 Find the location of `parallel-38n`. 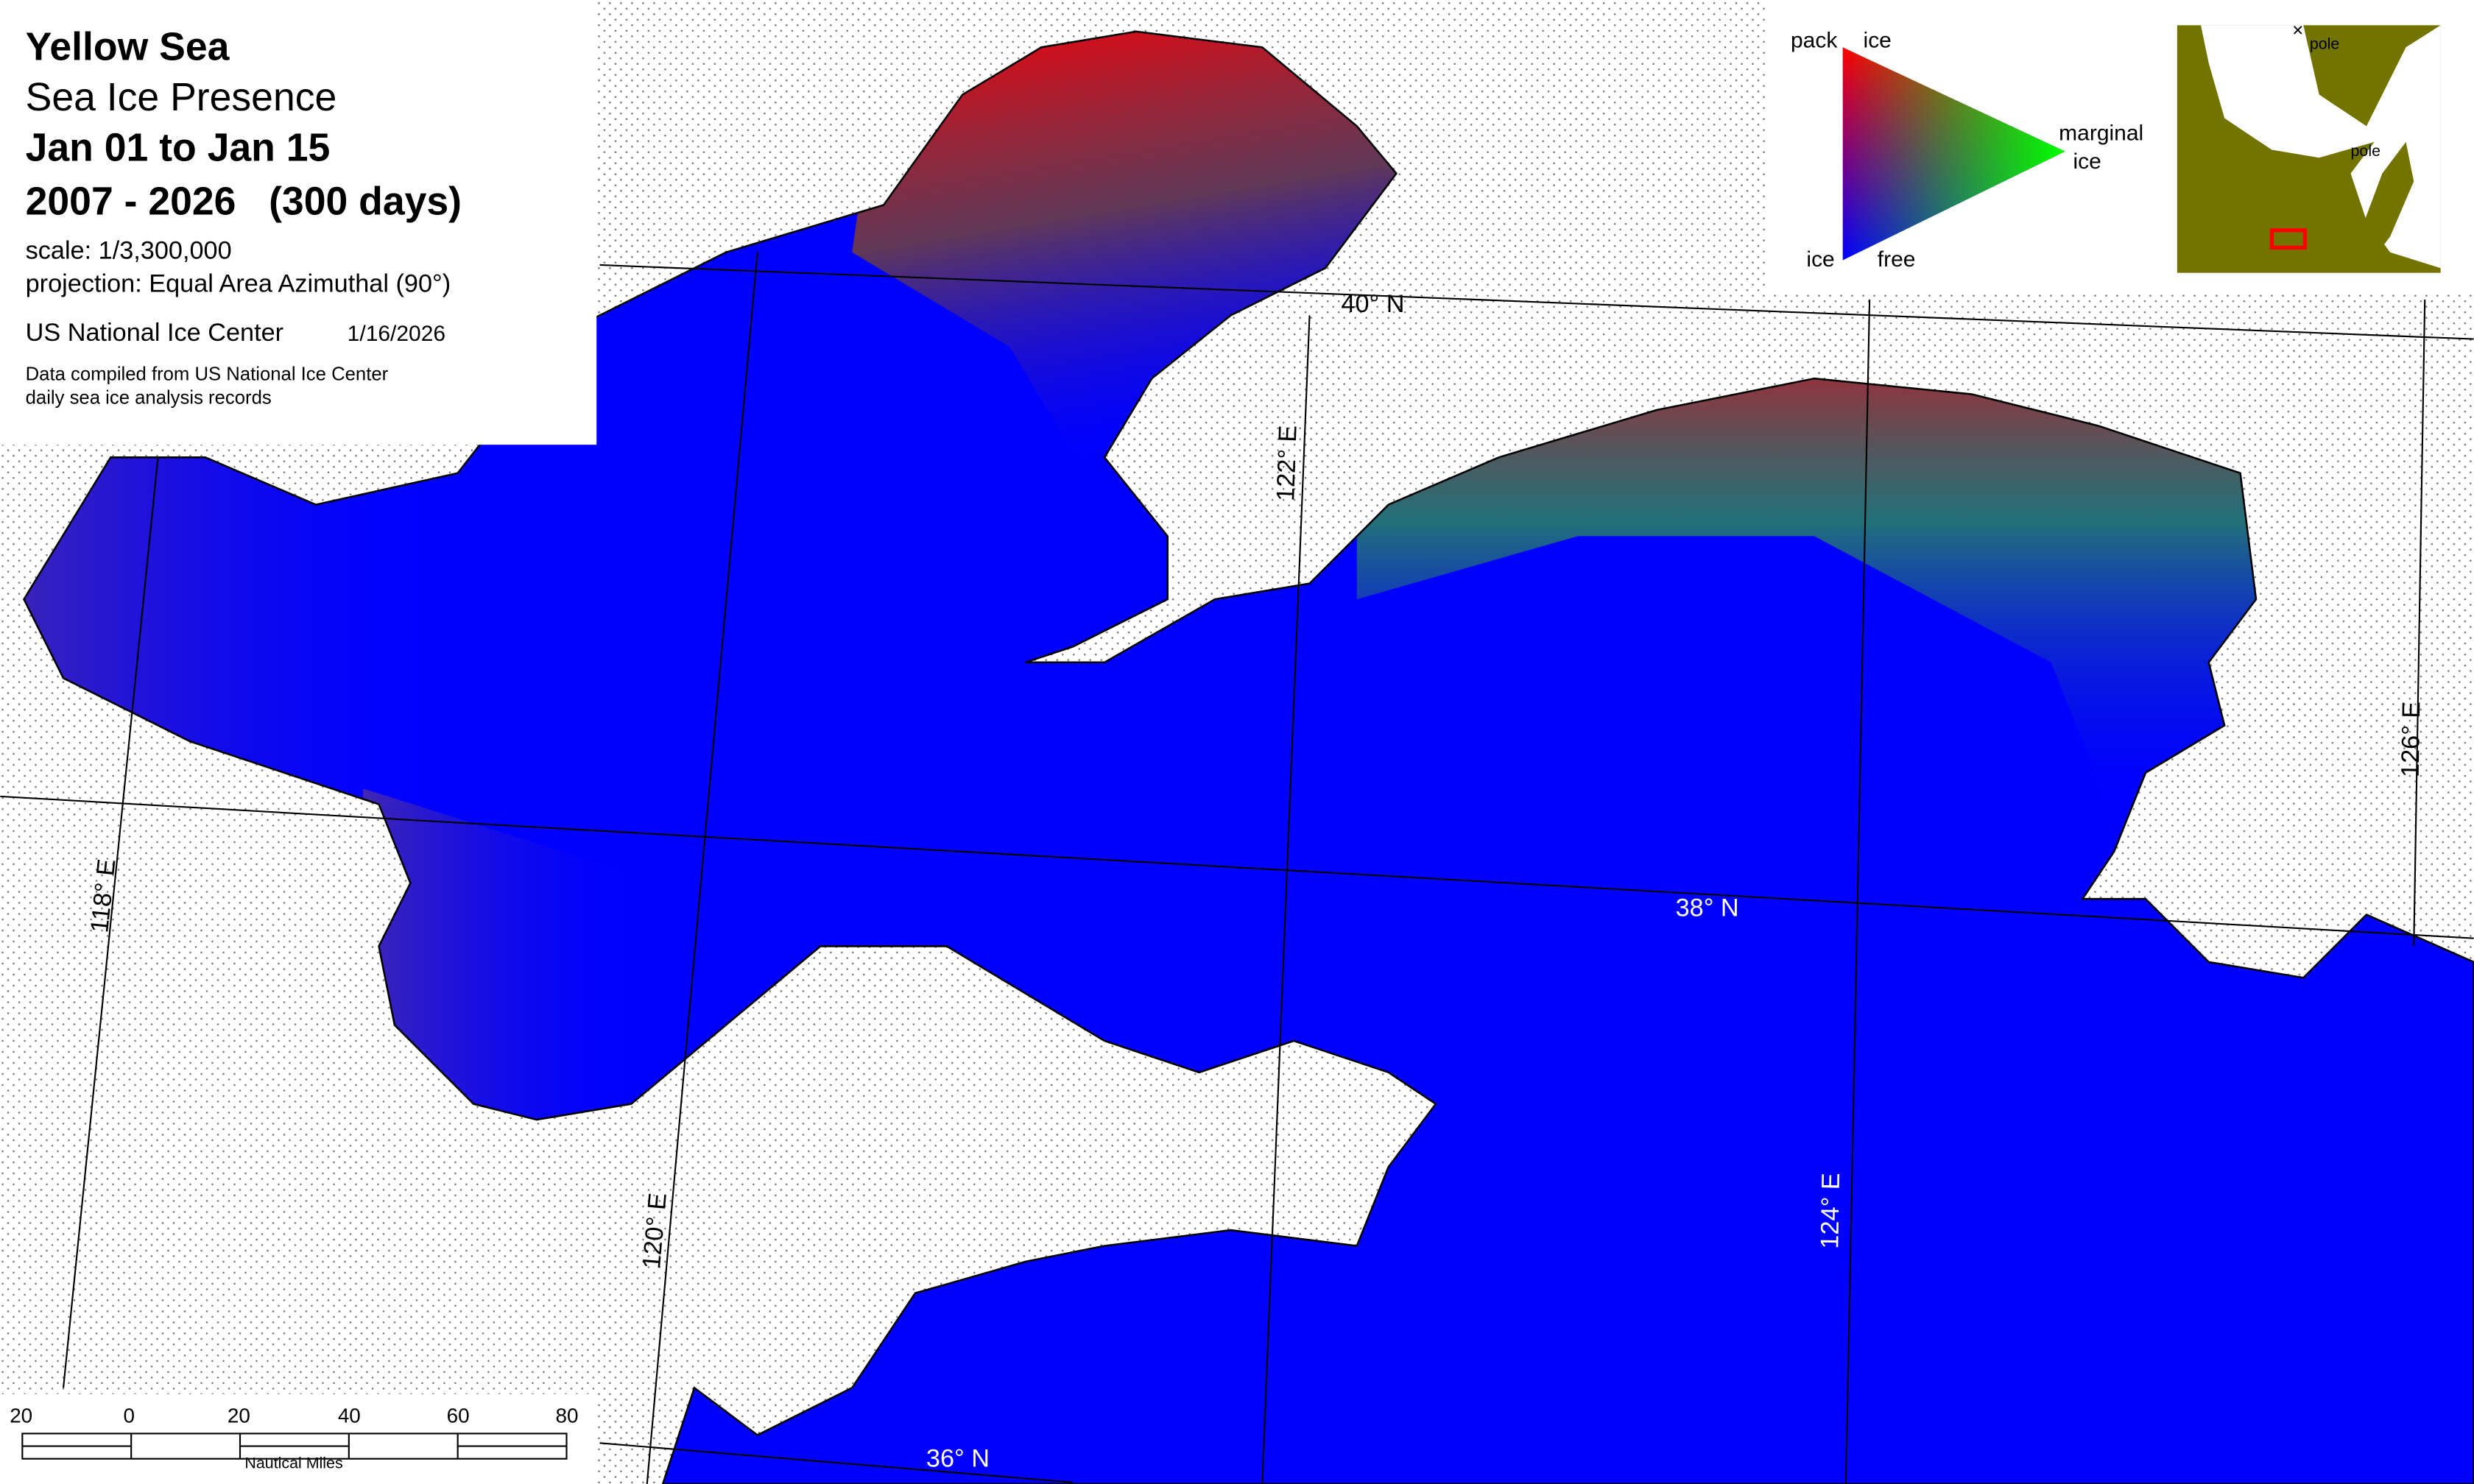

parallel-38n is located at coordinates (1237, 867).